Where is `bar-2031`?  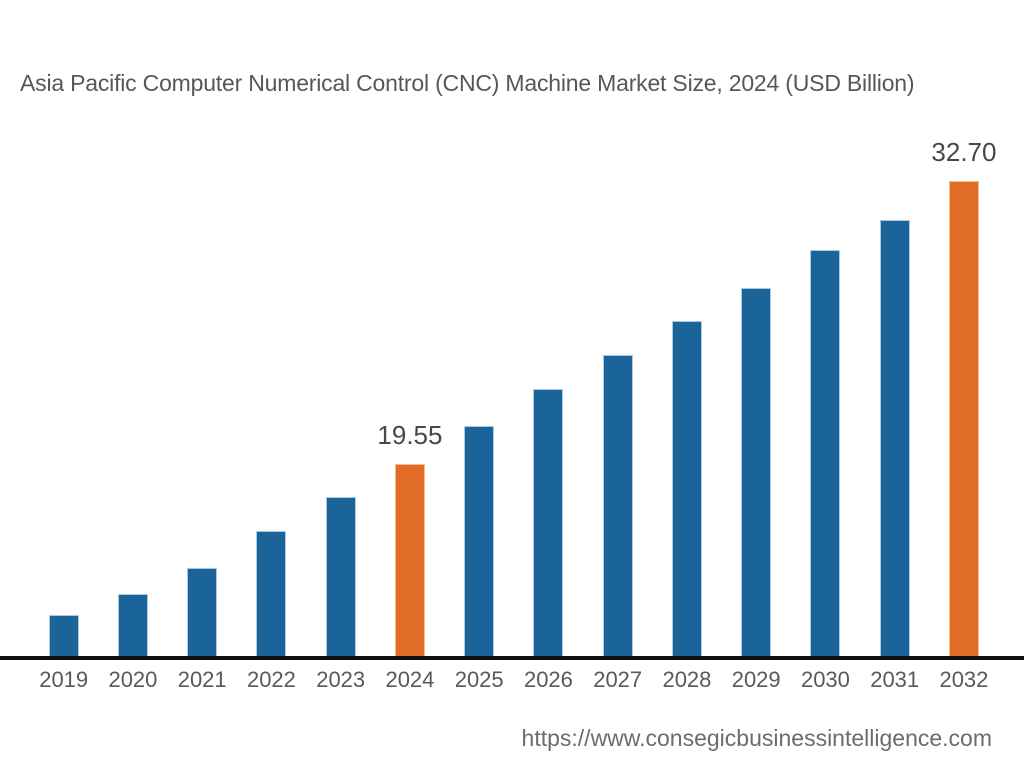
bar-2031 is located at coordinates (894, 438).